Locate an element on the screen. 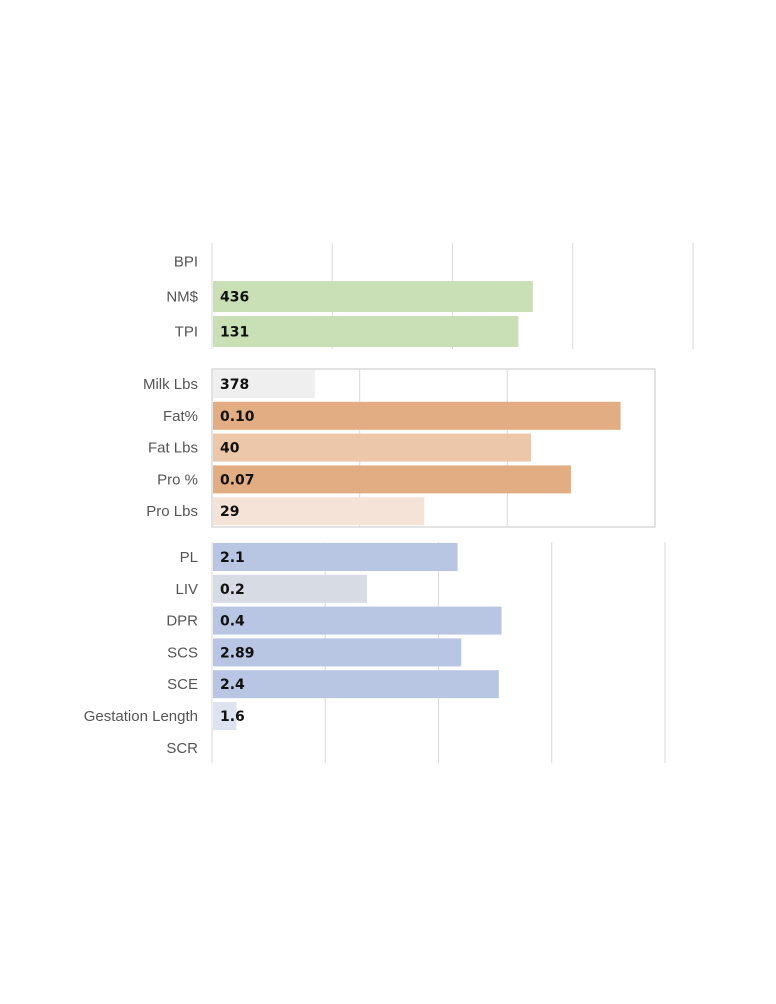  bar-nm is located at coordinates (373, 296).